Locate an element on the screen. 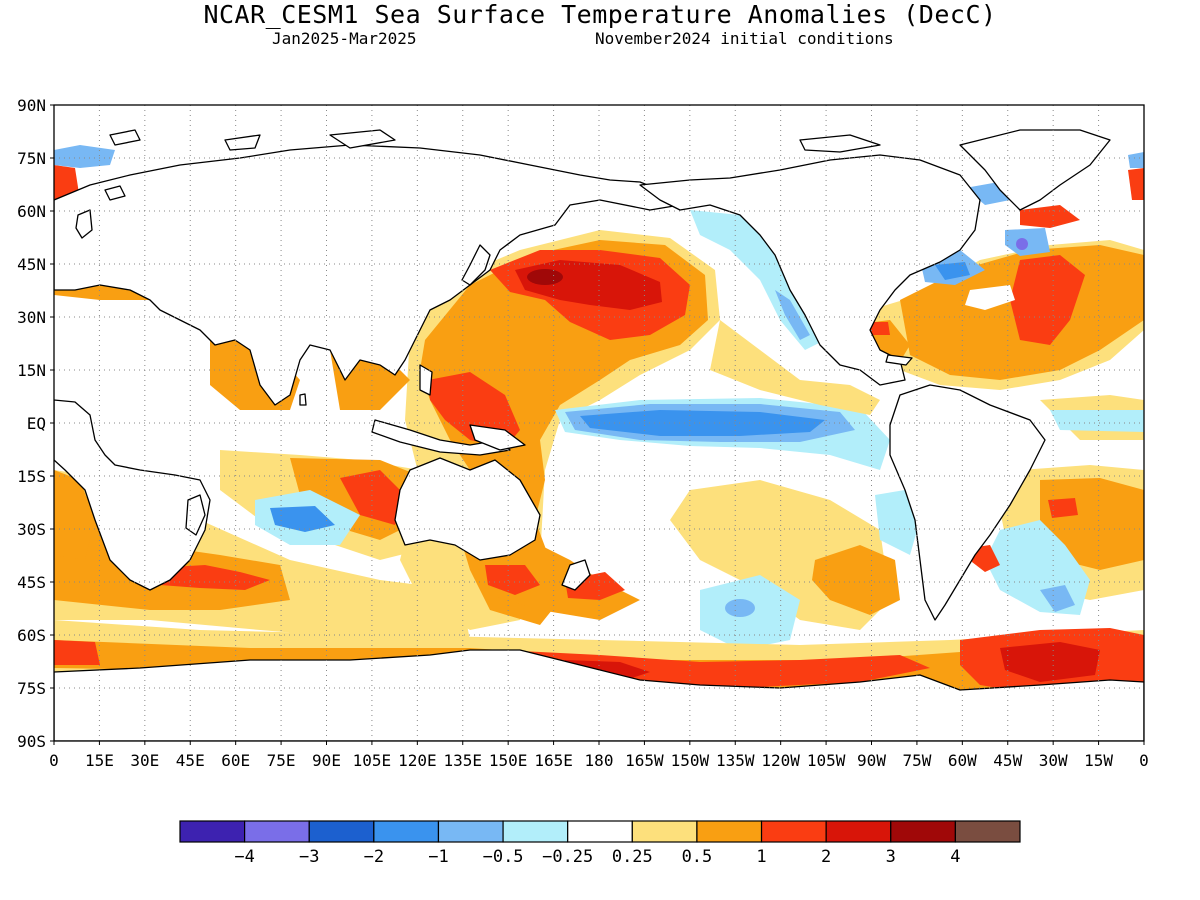 This screenshot has height=900, width=1200. land-africa is located at coordinates (132, 495).